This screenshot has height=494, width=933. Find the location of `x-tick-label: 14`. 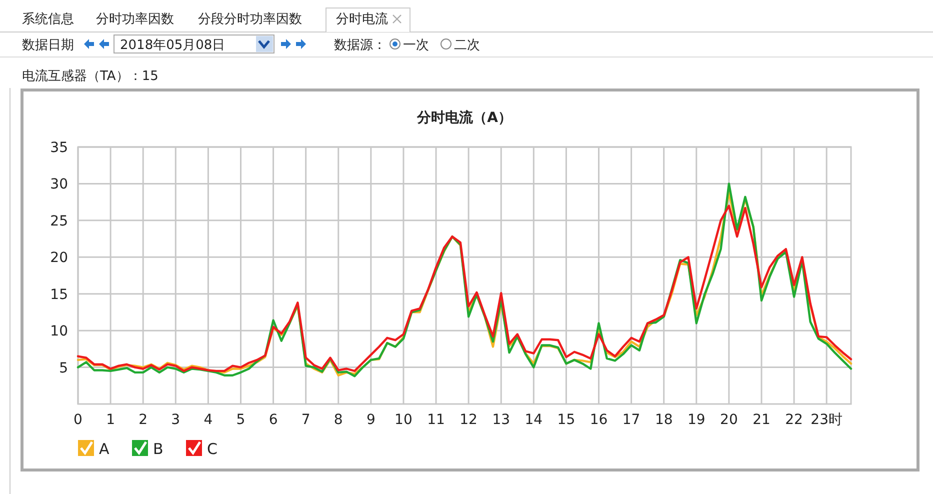

x-tick-label: 14 is located at coordinates (533, 420).